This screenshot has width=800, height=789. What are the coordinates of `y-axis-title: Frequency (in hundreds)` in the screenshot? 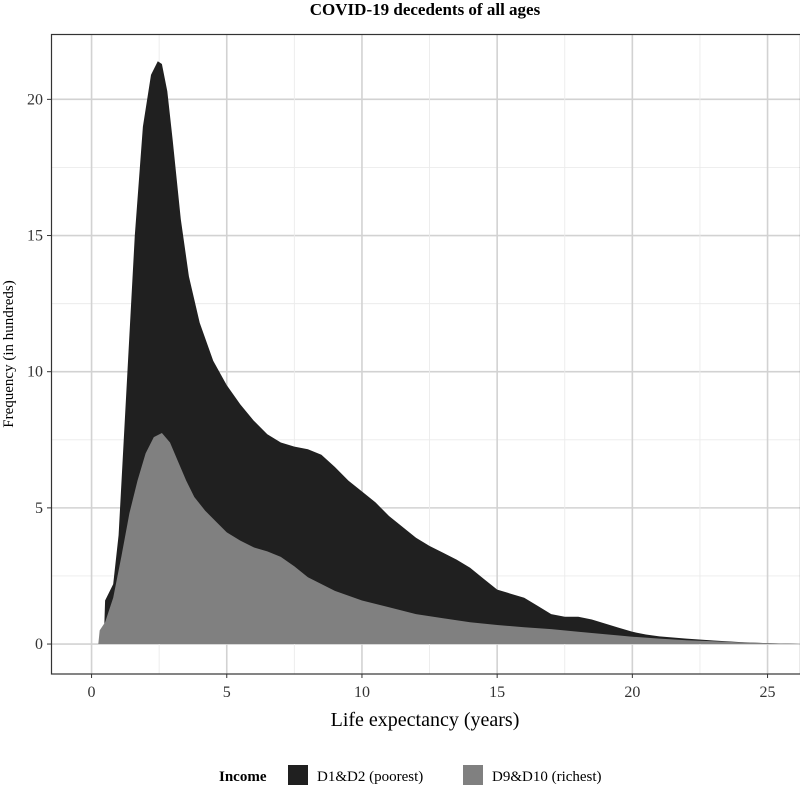 It's located at (9, 353).